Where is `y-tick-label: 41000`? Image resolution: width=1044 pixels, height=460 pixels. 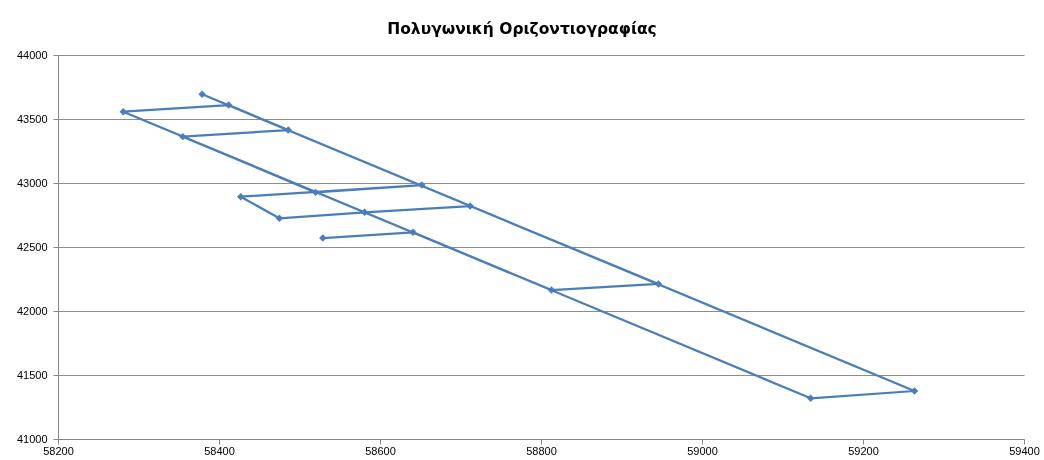
y-tick-label: 41000 is located at coordinates (32, 438).